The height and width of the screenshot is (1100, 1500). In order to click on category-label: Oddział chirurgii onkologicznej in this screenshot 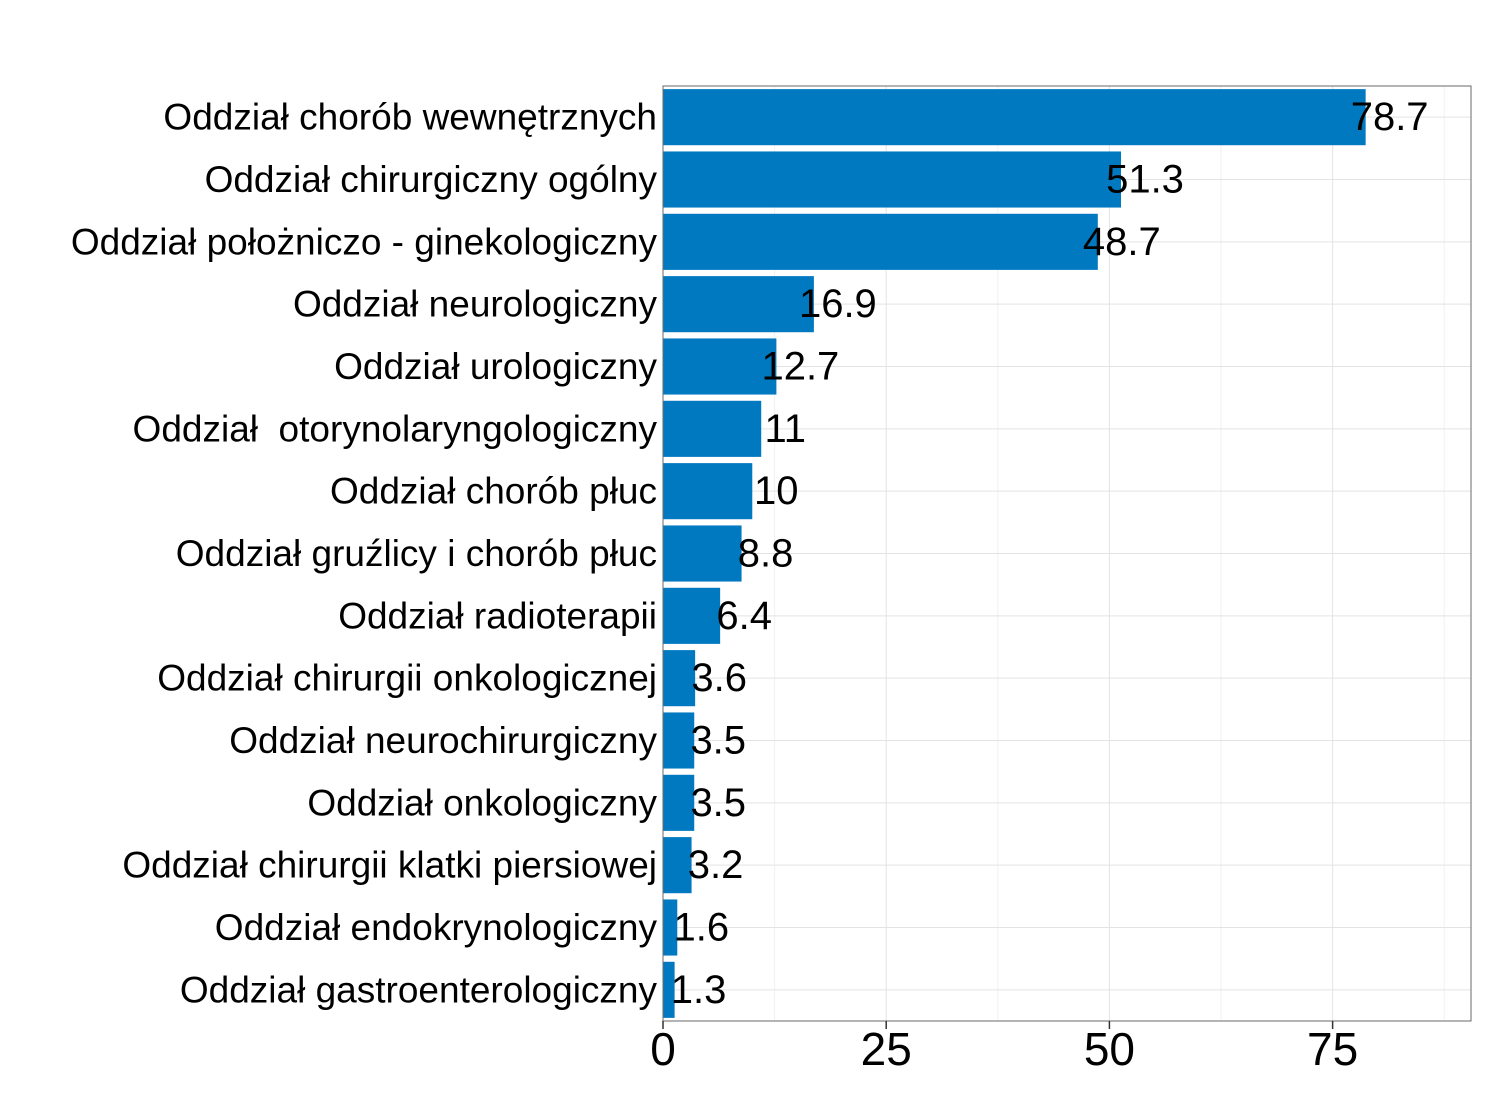, I will do `click(407, 678)`.